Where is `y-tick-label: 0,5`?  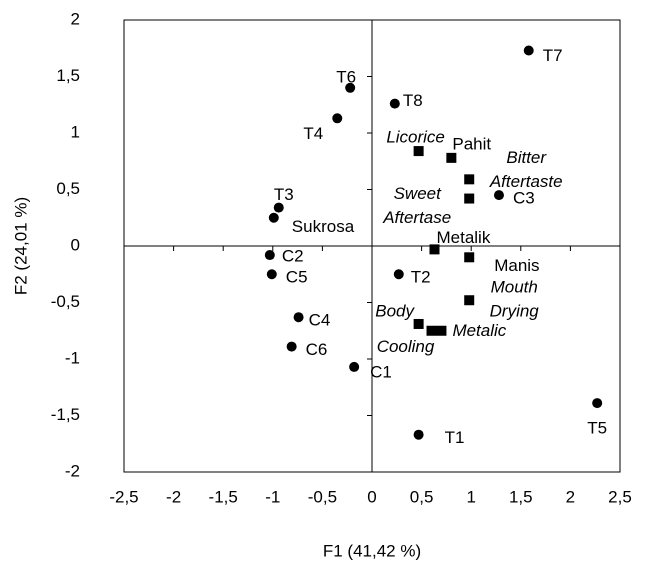
y-tick-label: 0,5 is located at coordinates (68, 188).